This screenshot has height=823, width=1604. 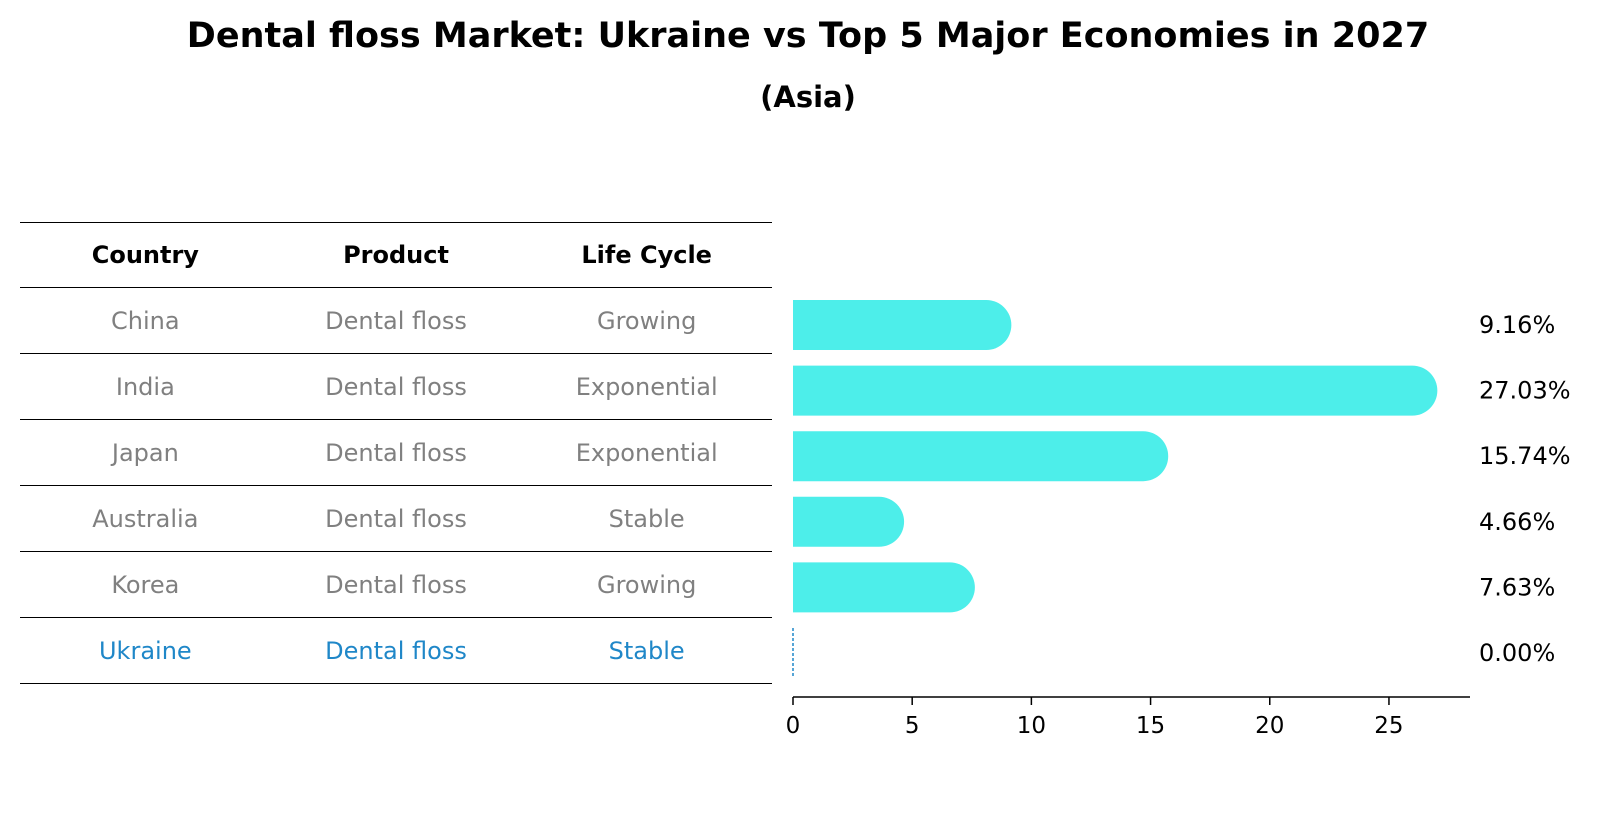 I want to click on country-cell: Ukraine, so click(x=145, y=650).